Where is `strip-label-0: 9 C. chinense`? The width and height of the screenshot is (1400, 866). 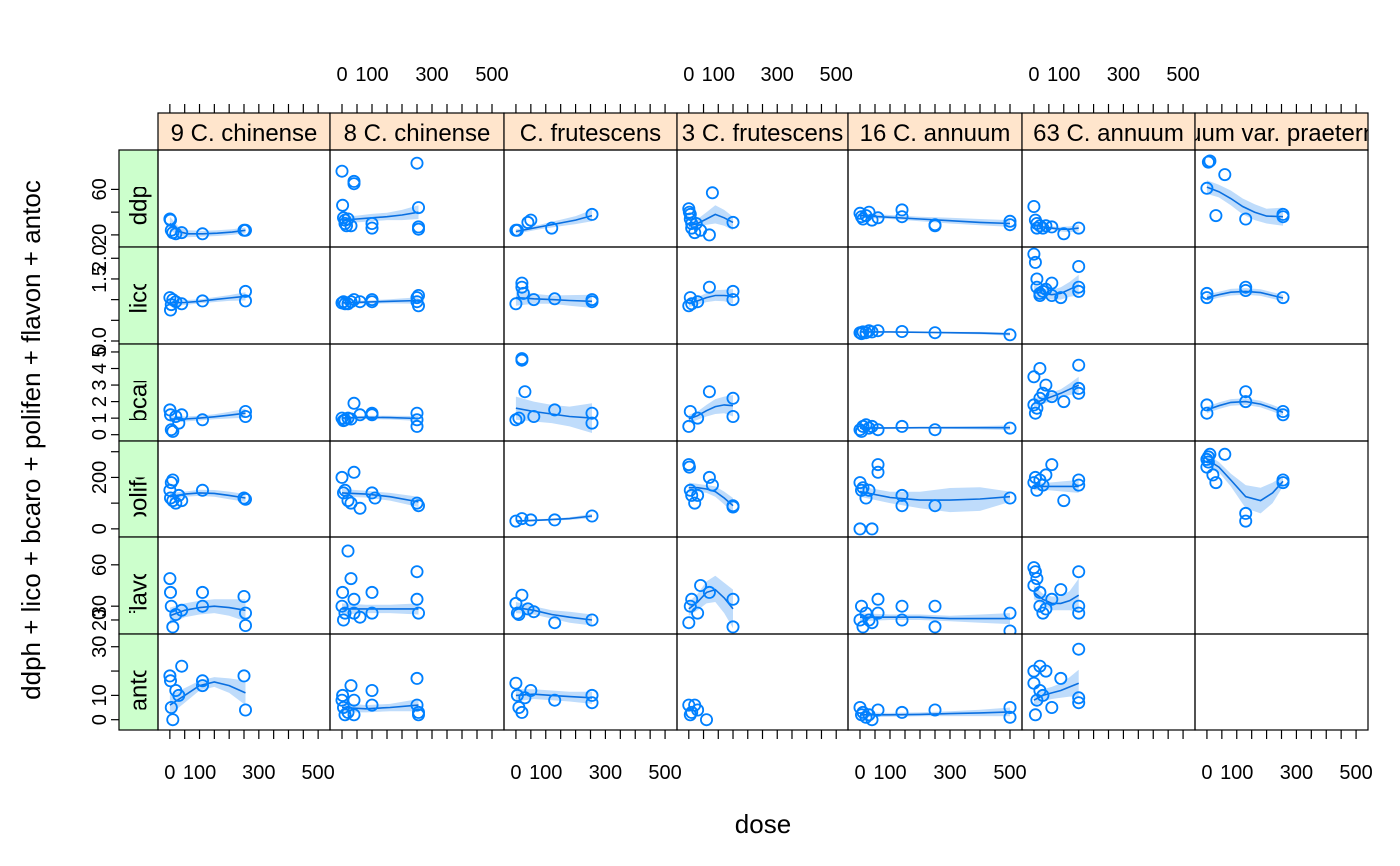
strip-label-0: 9 C. chinense is located at coordinates (244, 133).